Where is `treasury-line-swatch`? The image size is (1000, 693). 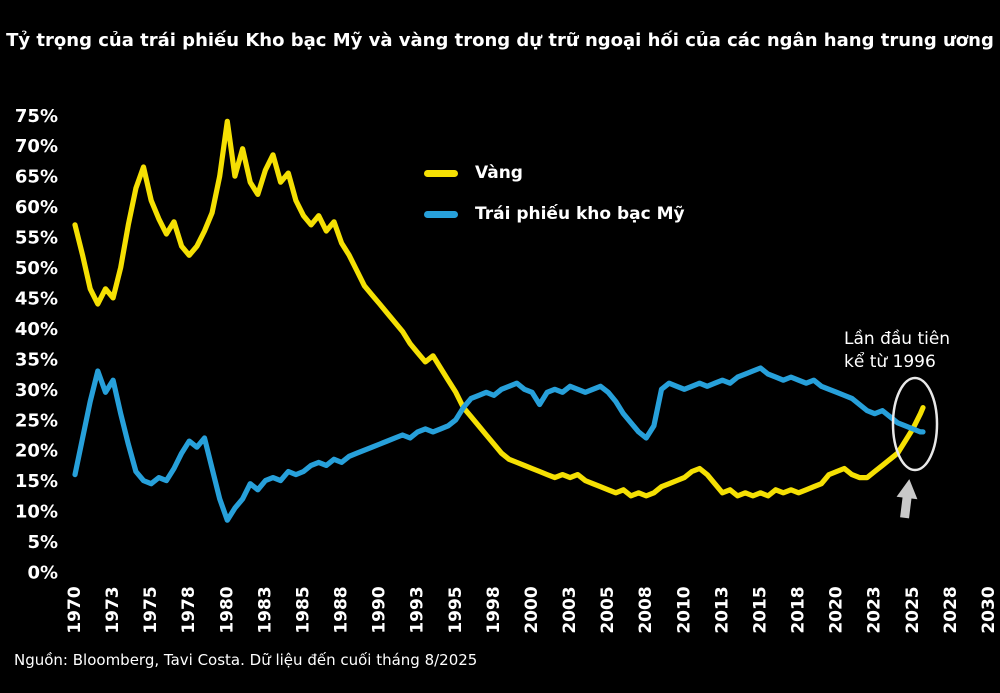 treasury-line-swatch is located at coordinates (441, 214).